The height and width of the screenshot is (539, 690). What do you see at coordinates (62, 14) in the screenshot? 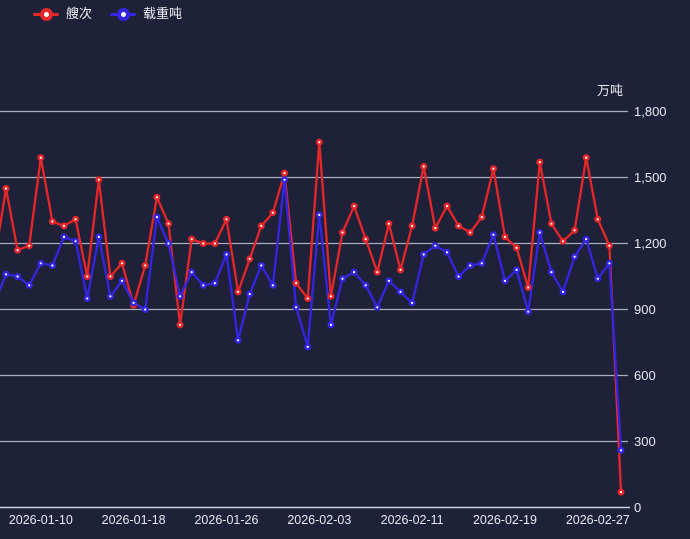
I see `legend-item-ships: 艘次` at bounding box center [62, 14].